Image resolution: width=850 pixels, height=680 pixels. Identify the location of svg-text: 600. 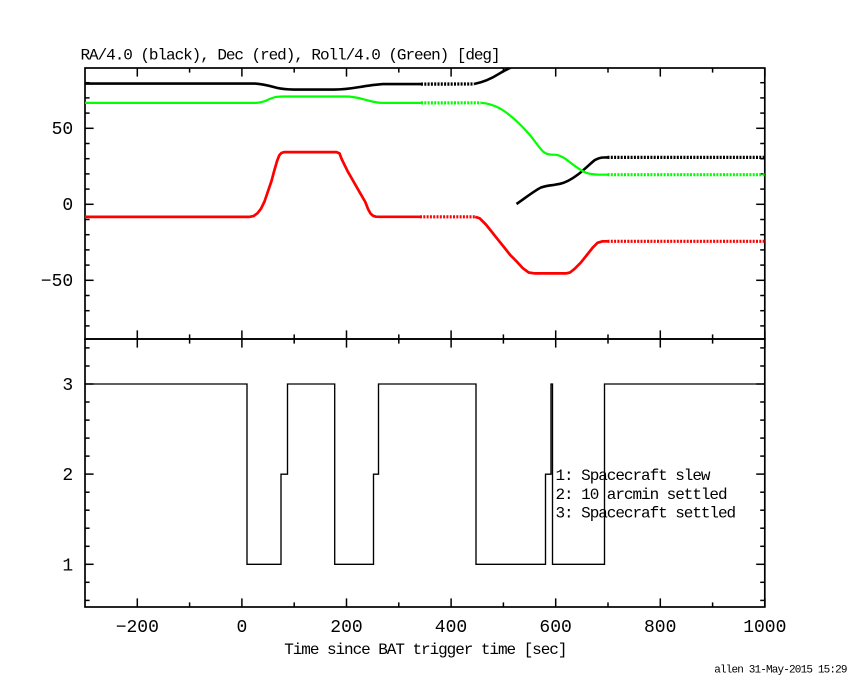
(555, 628).